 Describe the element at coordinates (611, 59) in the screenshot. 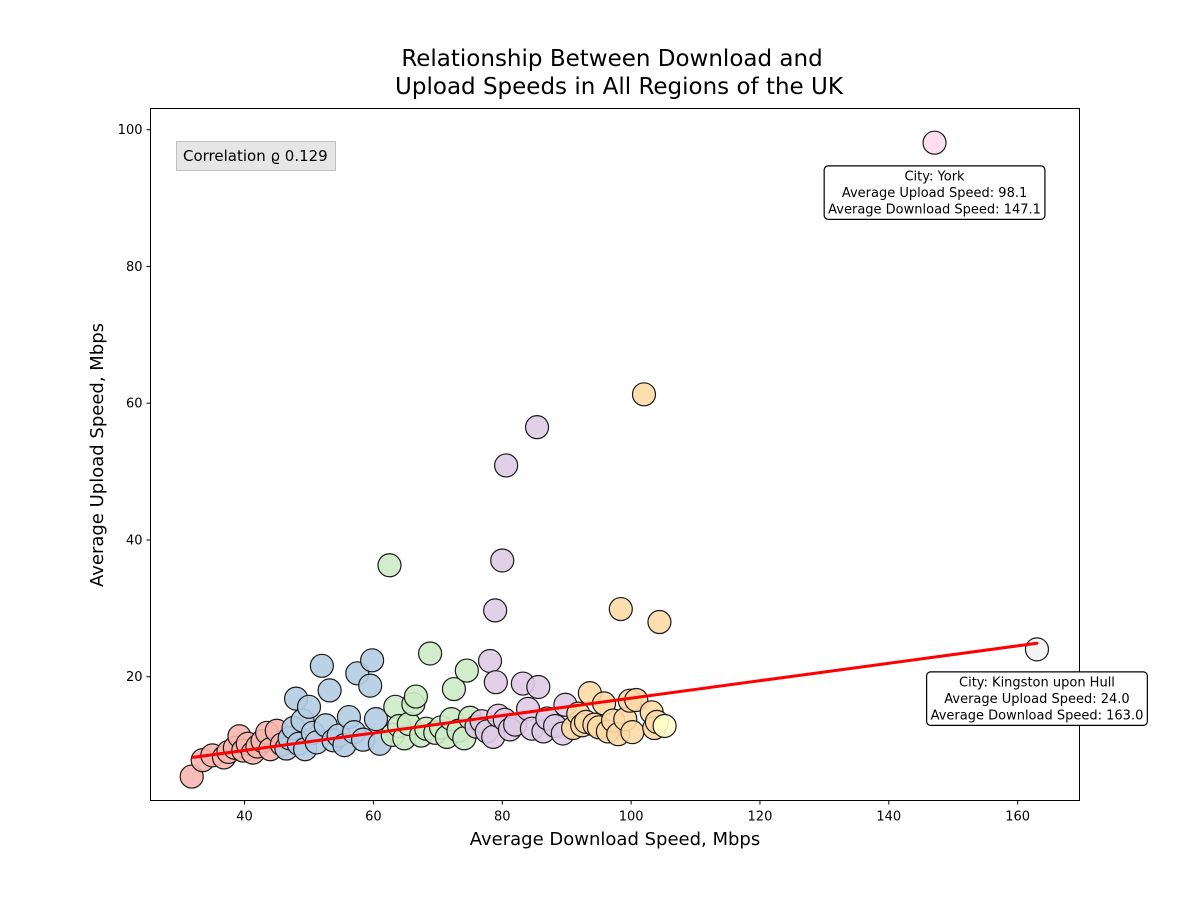

I see `chart-title-line-1: Relationship Between Download and` at that location.